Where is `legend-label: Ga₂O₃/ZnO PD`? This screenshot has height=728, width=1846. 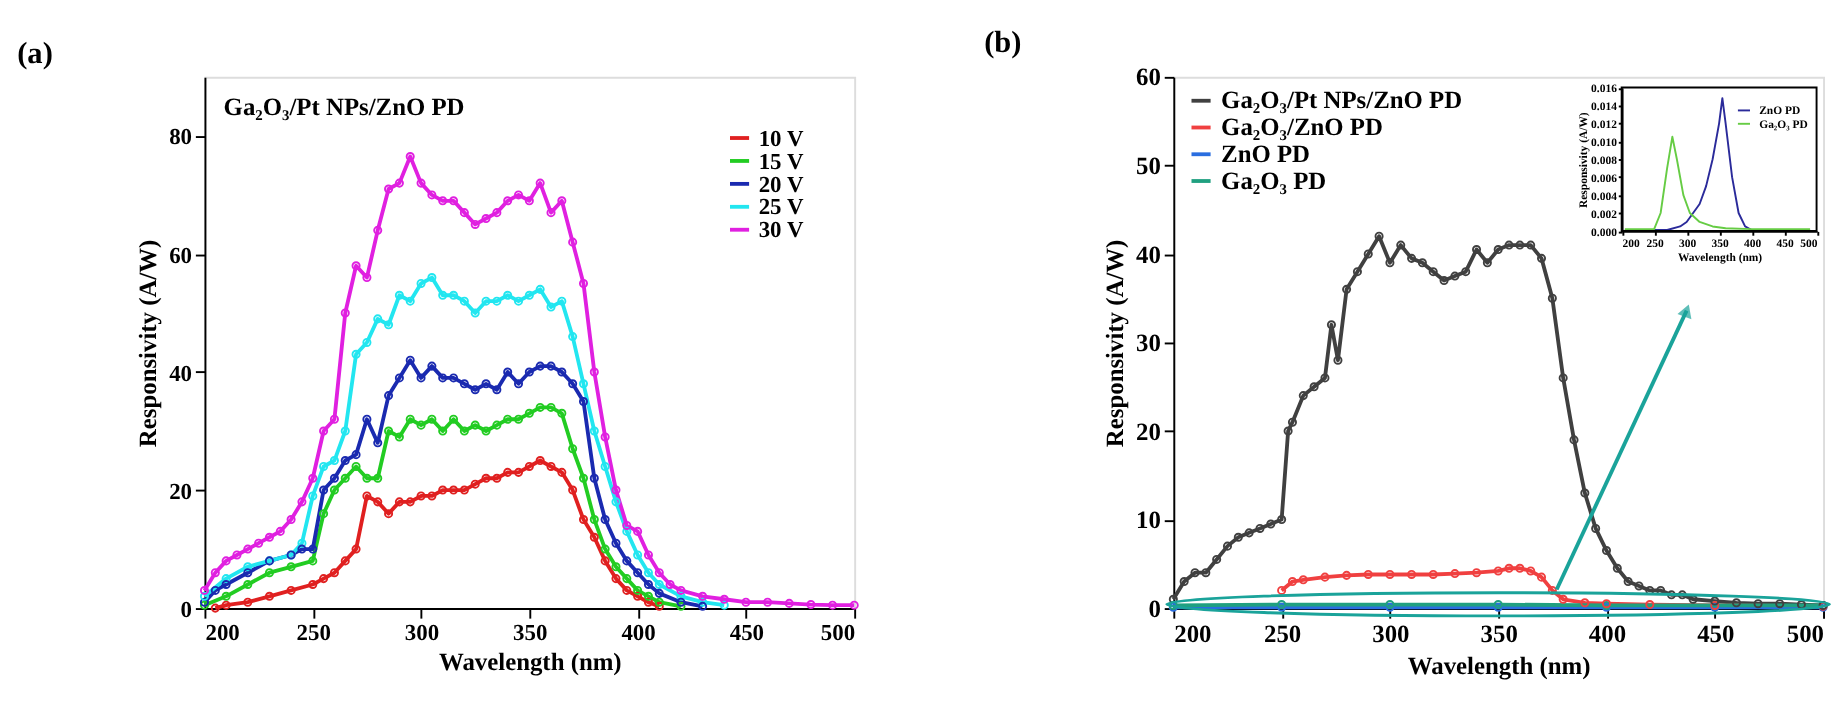
legend-label: Ga₂O₃/ZnO PD is located at coordinates (1302, 127).